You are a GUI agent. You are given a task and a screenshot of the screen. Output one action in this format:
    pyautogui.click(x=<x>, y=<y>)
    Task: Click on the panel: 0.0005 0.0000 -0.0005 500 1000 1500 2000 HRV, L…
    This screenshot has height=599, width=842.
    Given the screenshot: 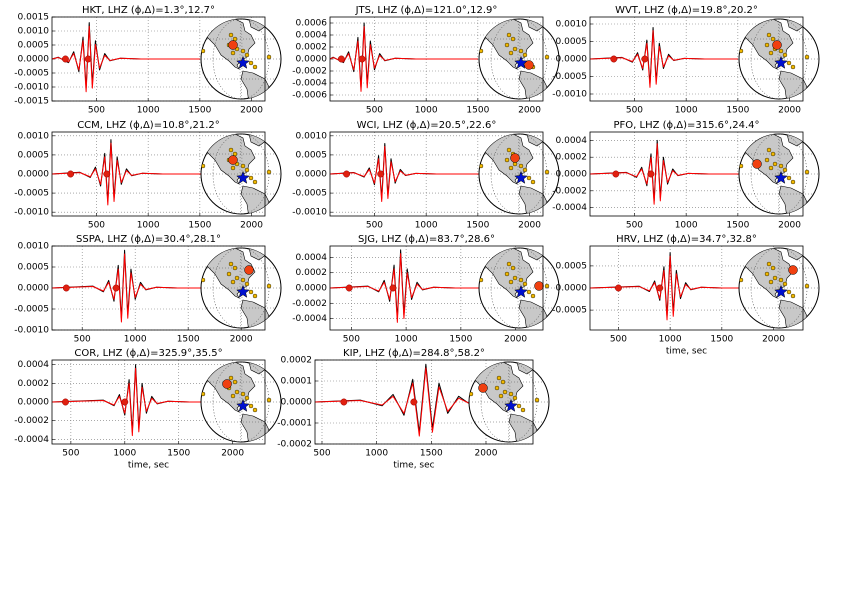 What is the action you would take?
    pyautogui.click(x=686, y=295)
    